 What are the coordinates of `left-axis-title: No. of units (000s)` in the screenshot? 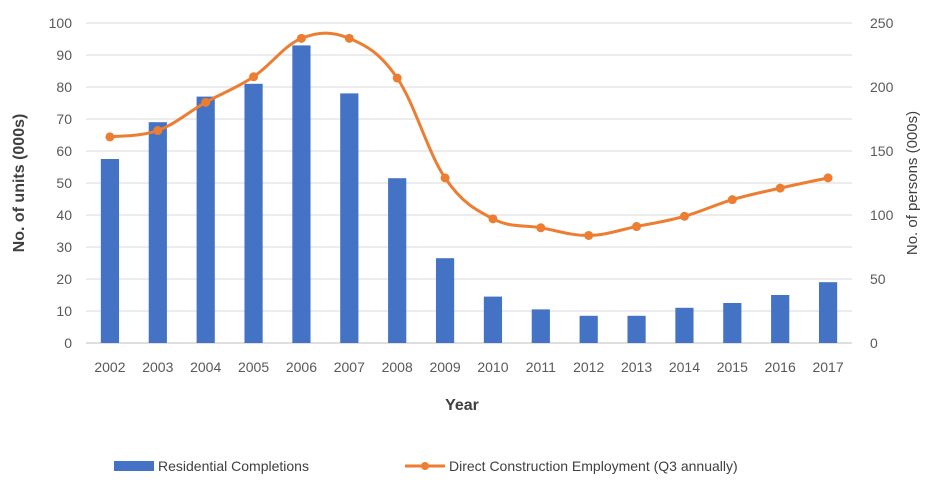 It's located at (19, 183).